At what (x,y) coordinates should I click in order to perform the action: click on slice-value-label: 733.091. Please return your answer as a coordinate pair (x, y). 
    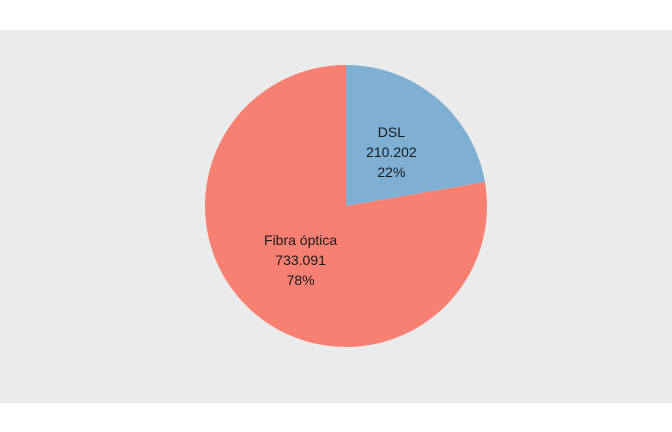
    Looking at the image, I should click on (300, 260).